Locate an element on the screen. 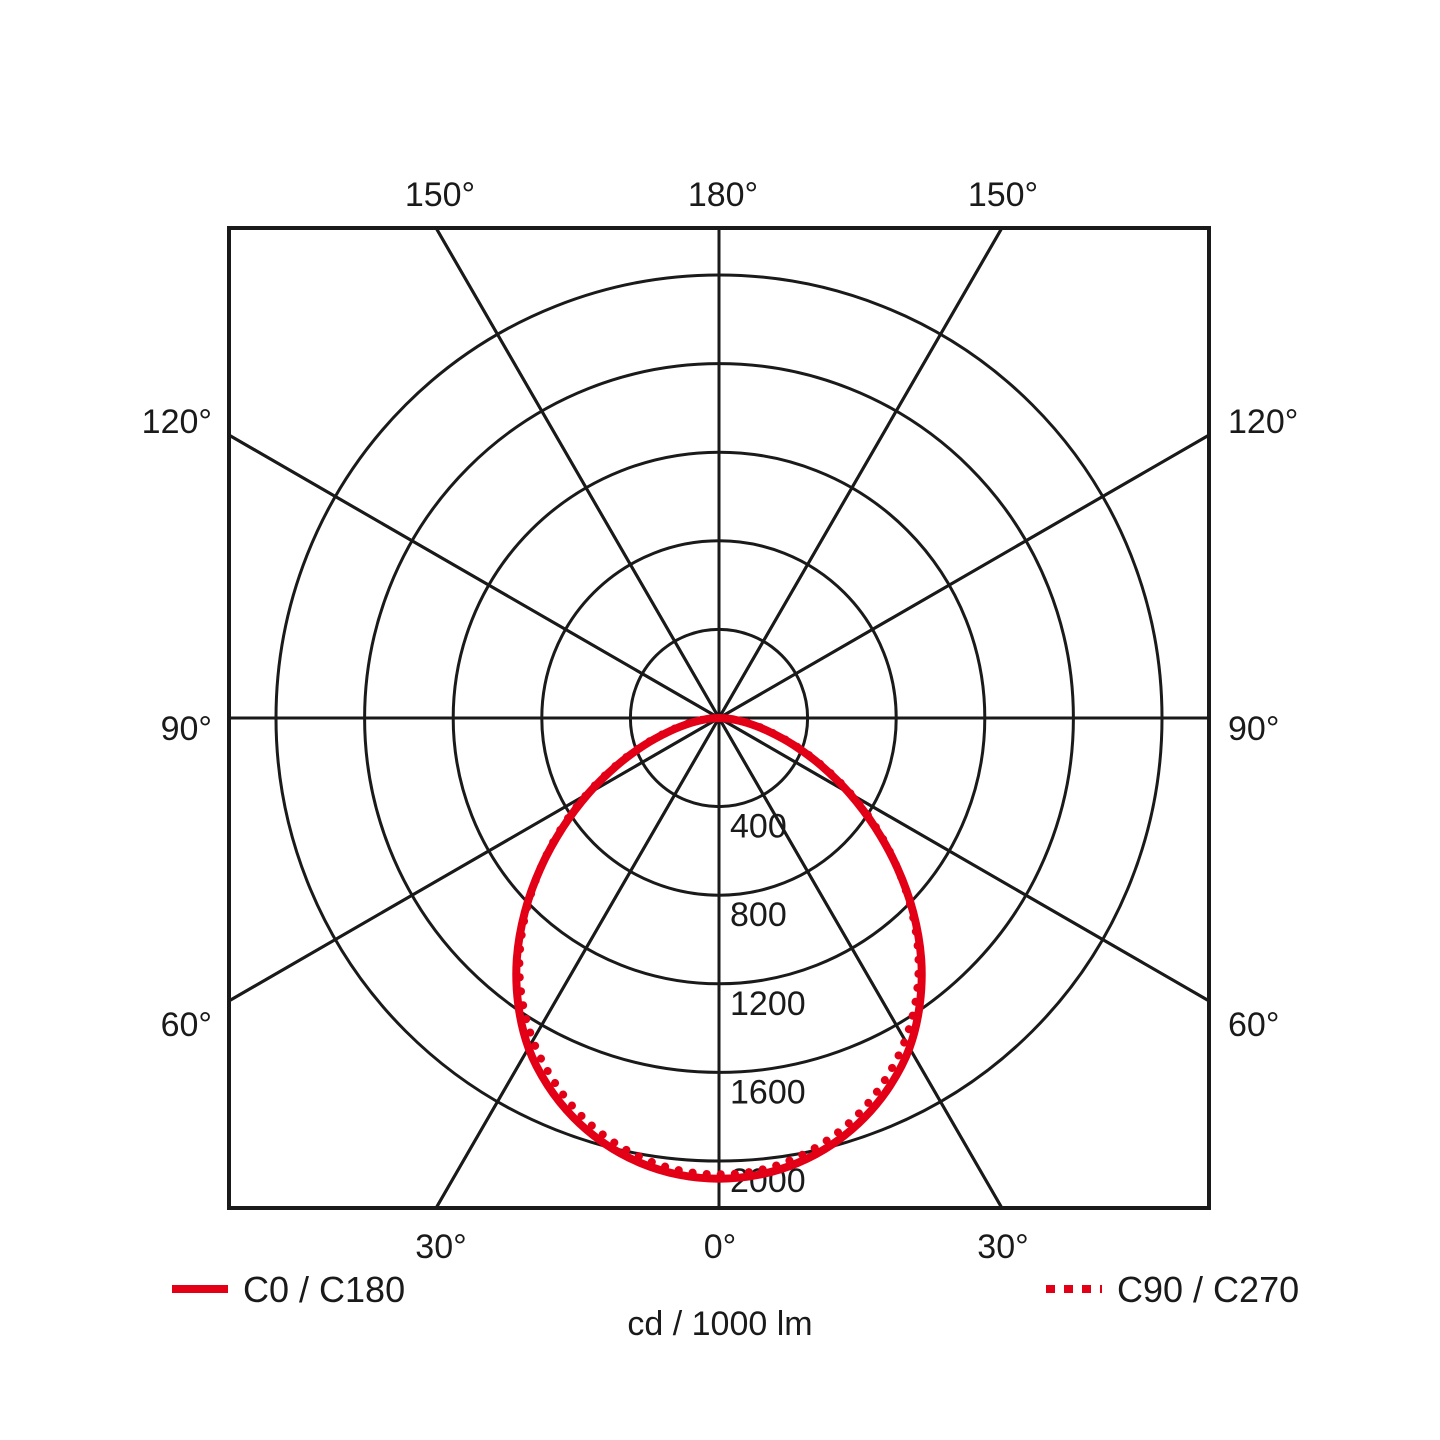 The width and height of the screenshot is (1440, 1440). distribution-curves is located at coordinates (719, 948).